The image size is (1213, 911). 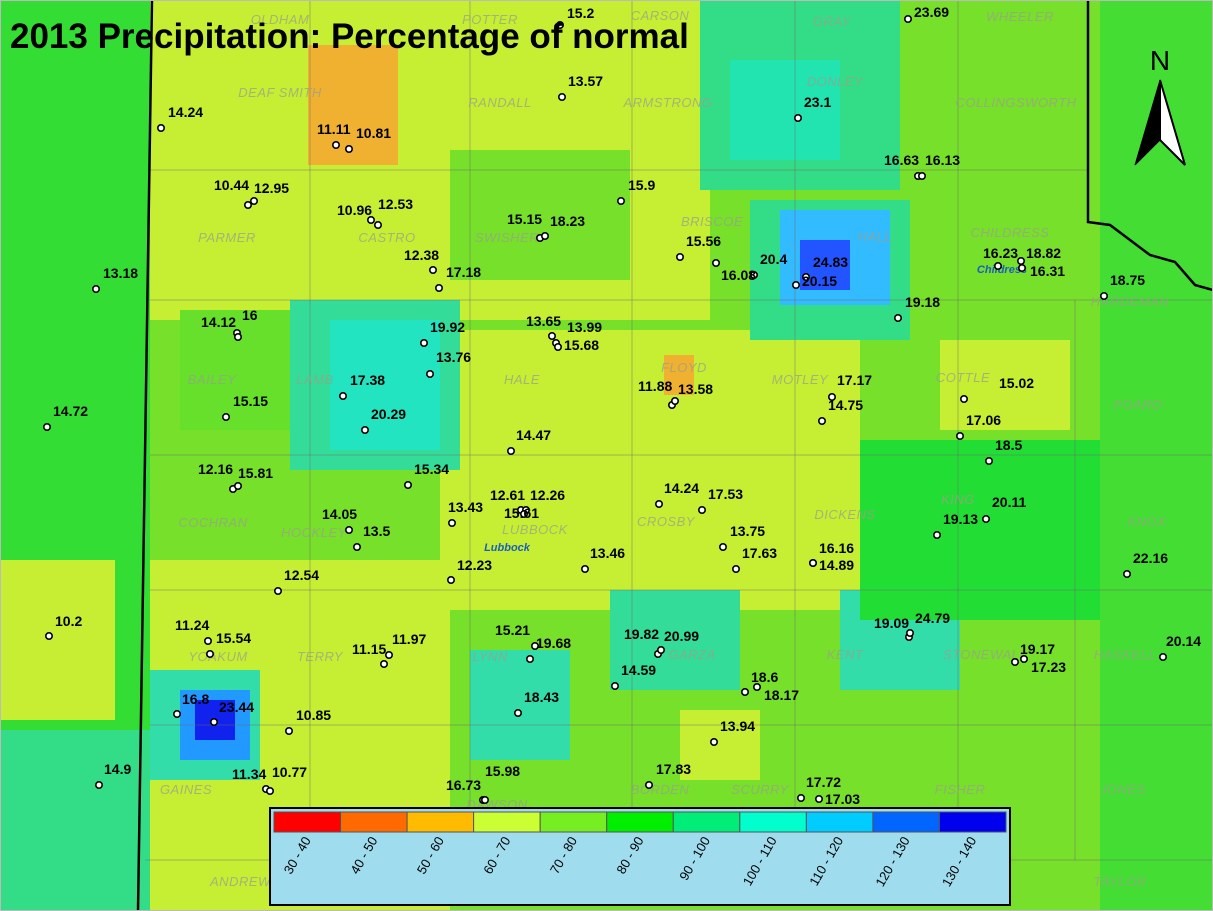 What do you see at coordinates (233, 638) in the screenshot?
I see `station-value: 15.54` at bounding box center [233, 638].